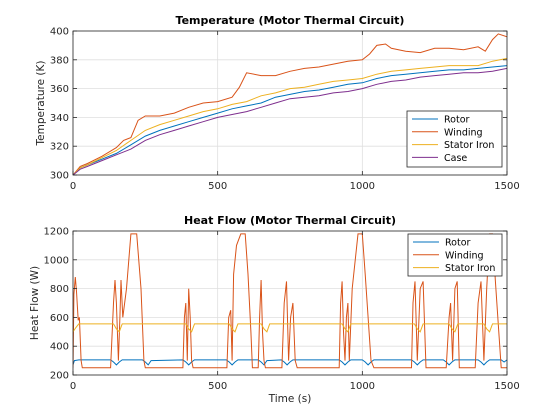 This screenshot has width=560, height=420. What do you see at coordinates (217, 186) in the screenshot?
I see `temperature-x-tick-label: 500` at bounding box center [217, 186].